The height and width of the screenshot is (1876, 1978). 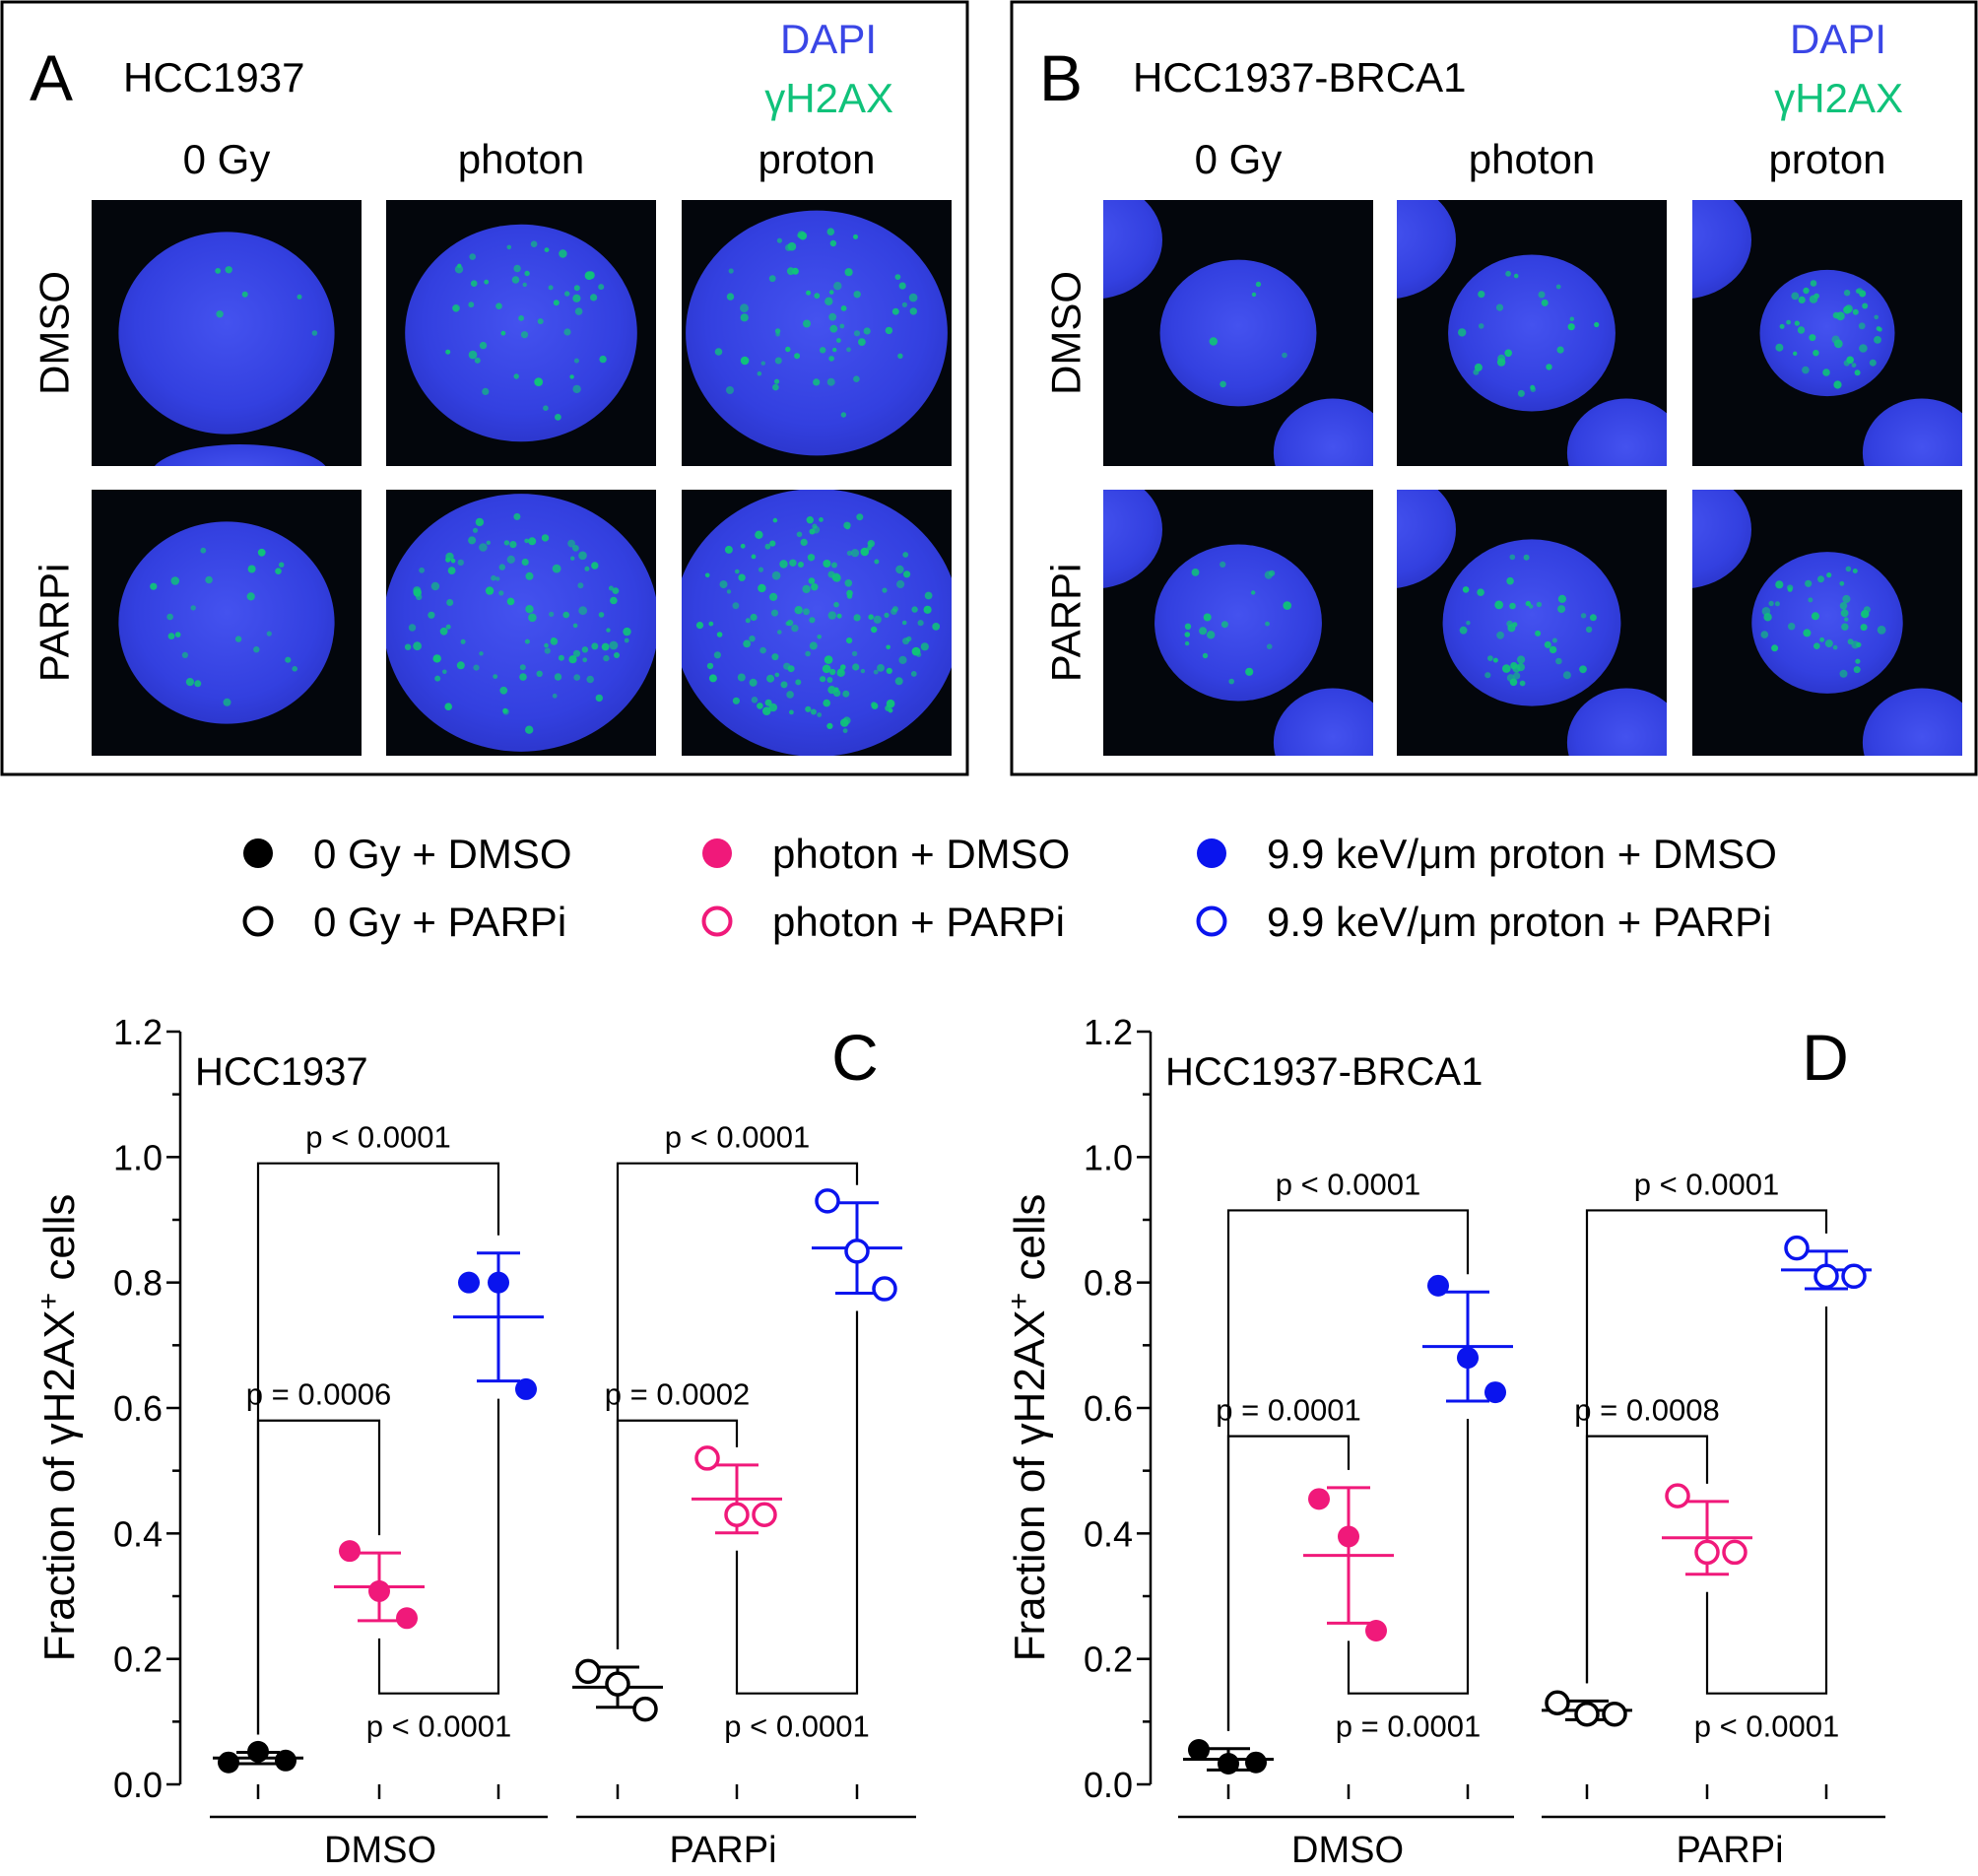 What do you see at coordinates (828, 98) in the screenshot?
I see `gh2ax-label: γH2AX` at bounding box center [828, 98].